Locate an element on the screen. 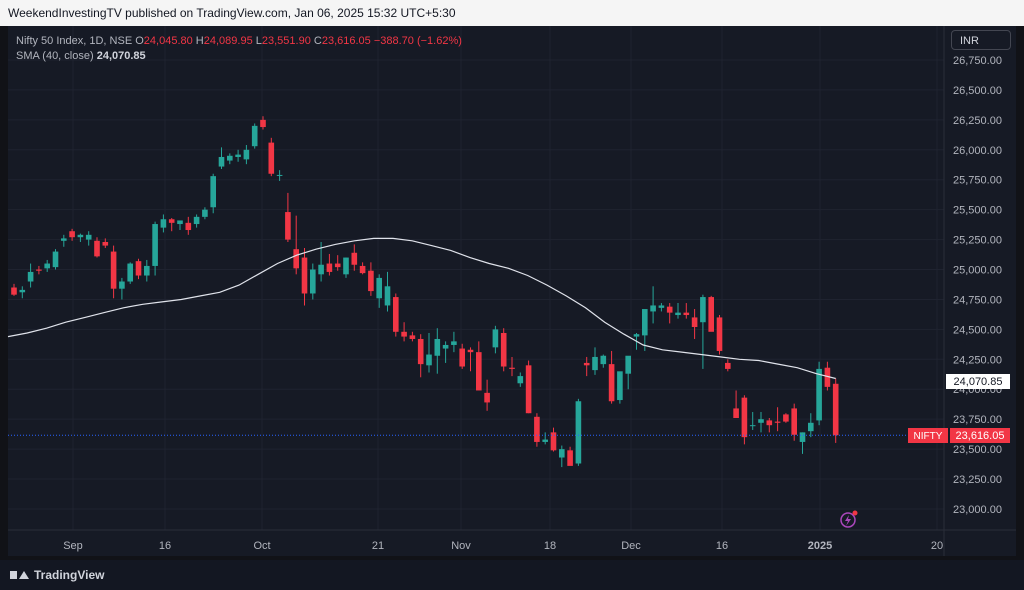 The height and width of the screenshot is (590, 1024). close-value: 23,616.05 is located at coordinates (346, 41).